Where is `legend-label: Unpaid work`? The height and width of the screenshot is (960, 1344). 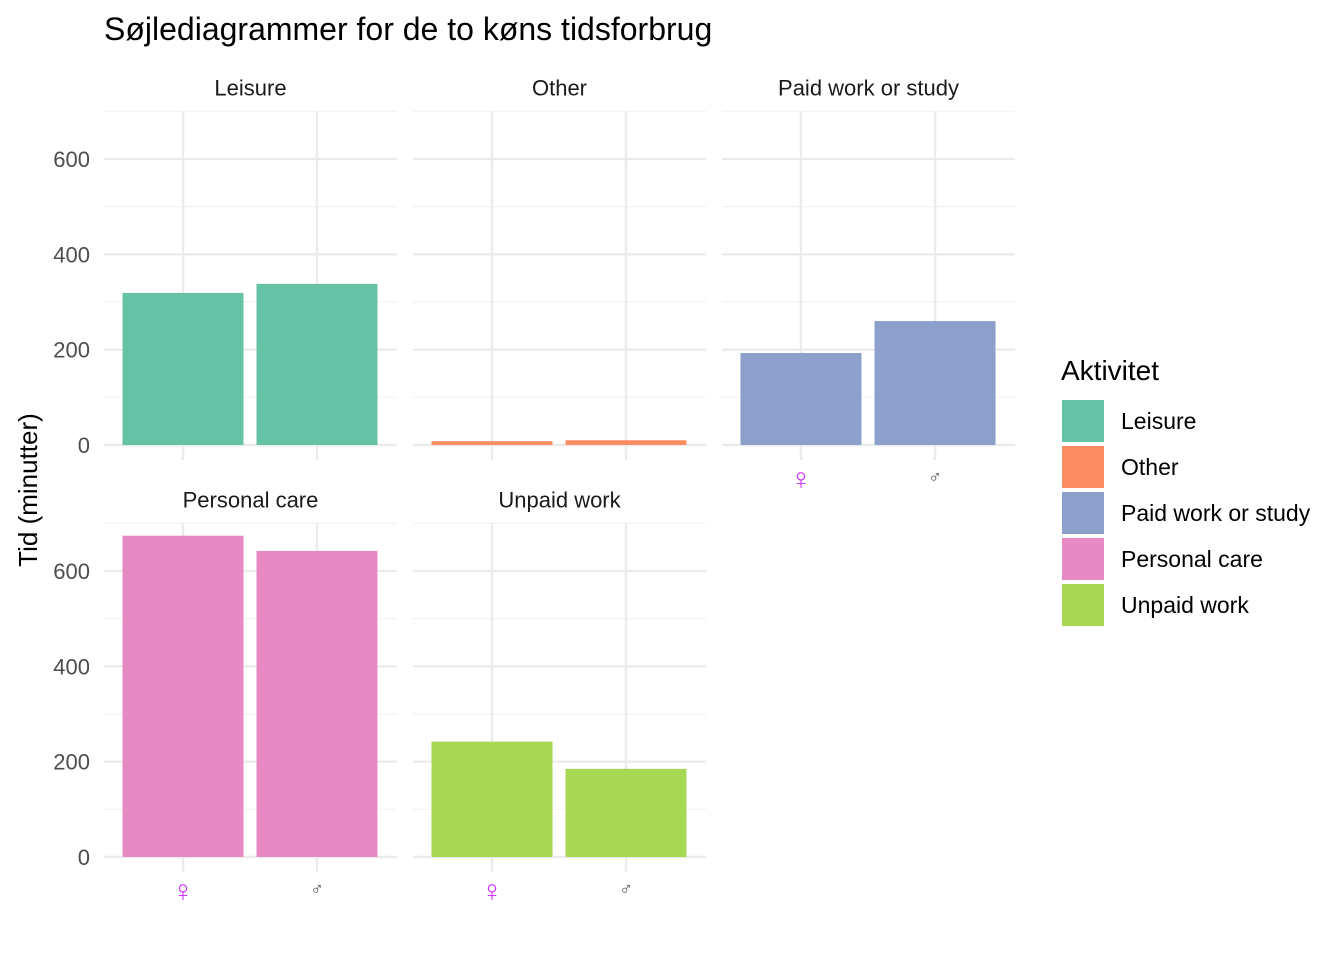 legend-label: Unpaid work is located at coordinates (1185, 605).